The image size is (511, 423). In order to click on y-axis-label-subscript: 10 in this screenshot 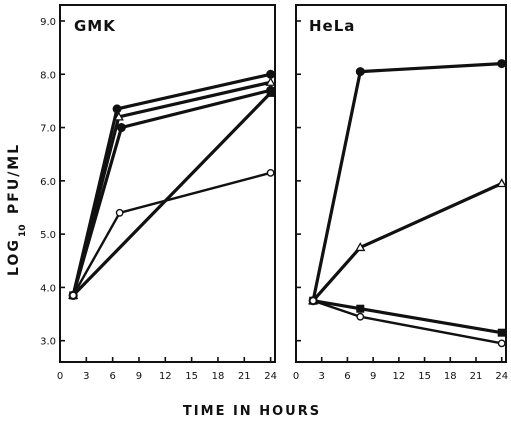, I will do `click(23, 230)`.